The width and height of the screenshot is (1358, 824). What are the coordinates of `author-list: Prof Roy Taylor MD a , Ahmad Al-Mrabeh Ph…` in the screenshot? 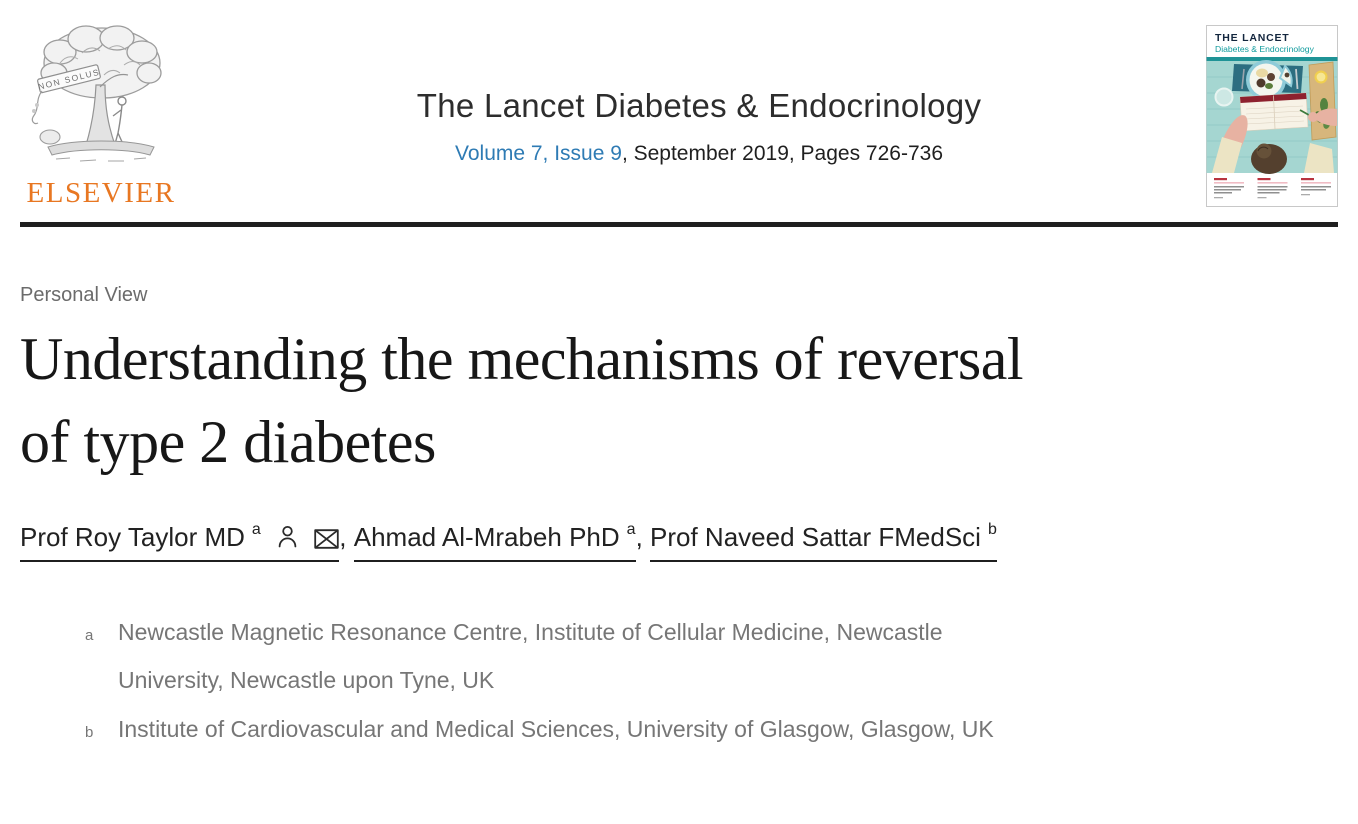 It's located at (679, 542).